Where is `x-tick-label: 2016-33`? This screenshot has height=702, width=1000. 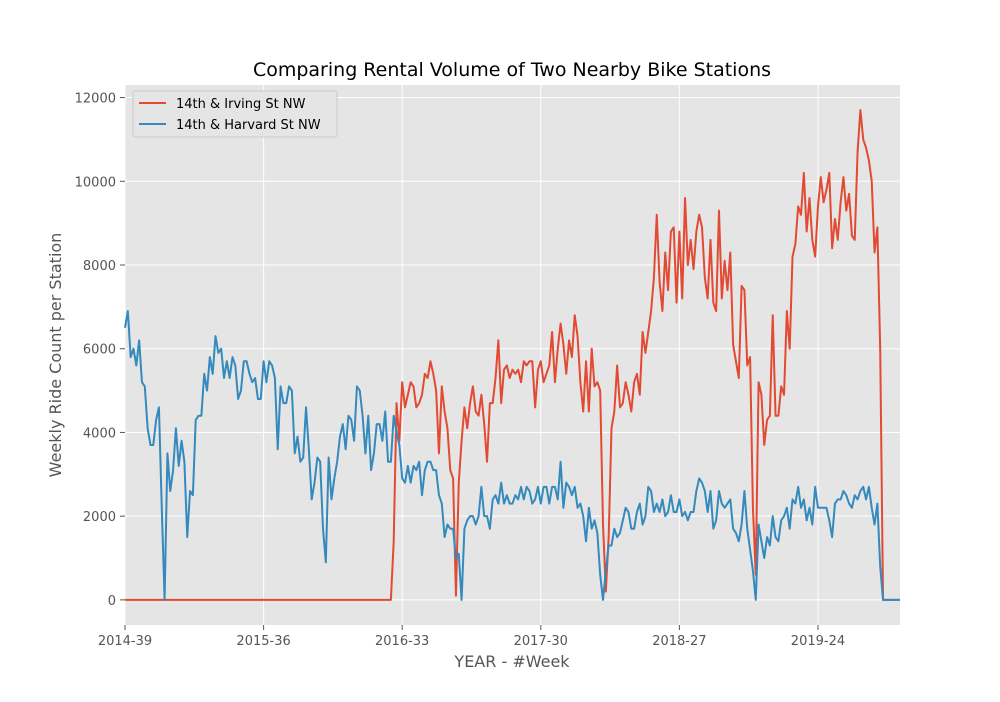
x-tick-label: 2016-33 is located at coordinates (402, 641).